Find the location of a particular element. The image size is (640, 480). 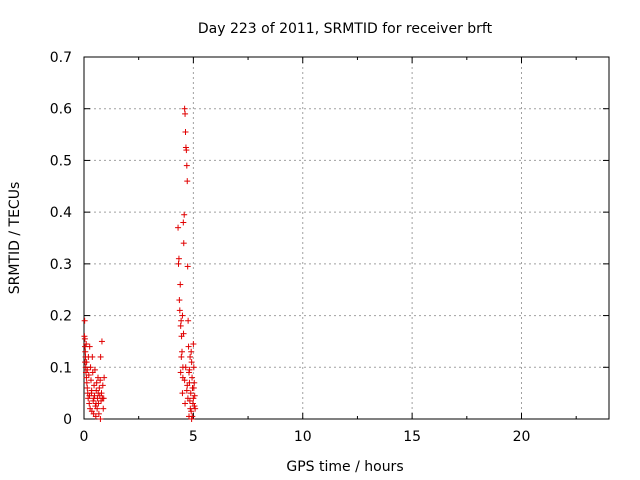

y-tick-label: 0.7 is located at coordinates (61, 58).